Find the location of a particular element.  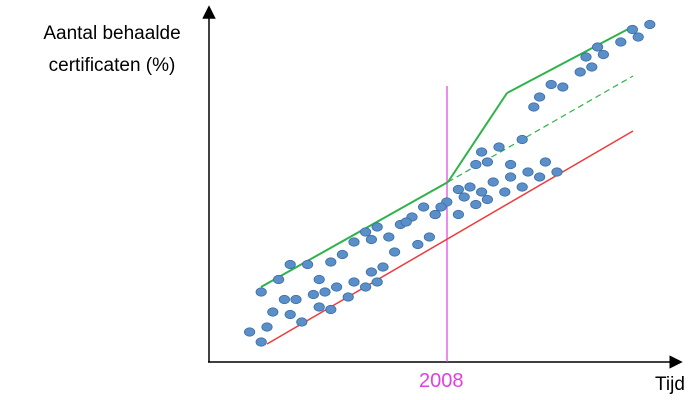

y-axis-label: Aantal behaalde certificaten (%) is located at coordinates (112, 50).